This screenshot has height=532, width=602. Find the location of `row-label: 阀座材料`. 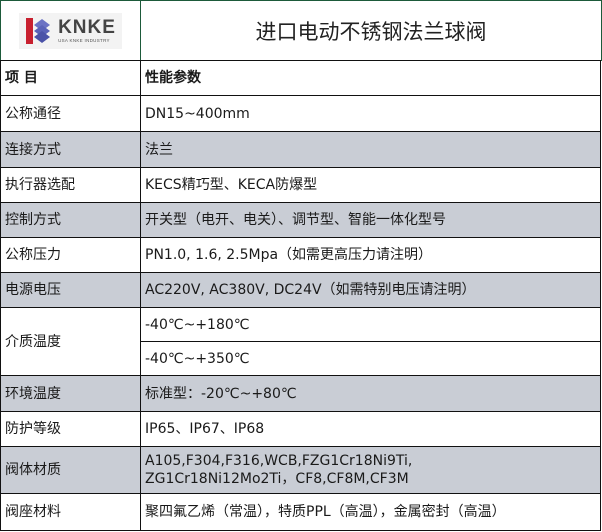

row-label: 阀座材料 is located at coordinates (70, 512).